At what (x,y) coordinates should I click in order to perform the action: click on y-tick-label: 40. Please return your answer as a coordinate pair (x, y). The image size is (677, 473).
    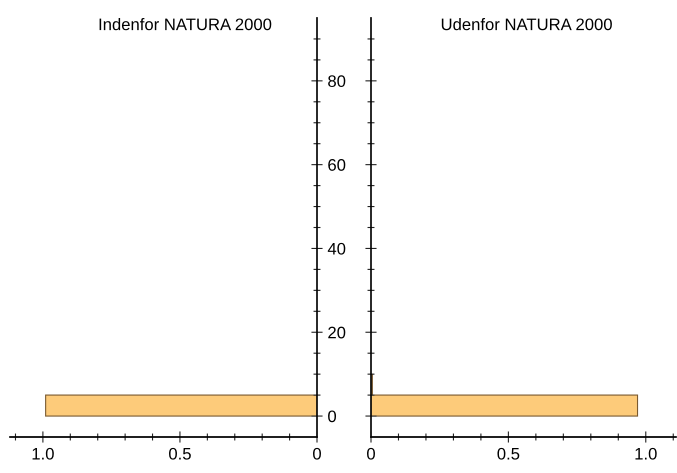
    Looking at the image, I should click on (337, 248).